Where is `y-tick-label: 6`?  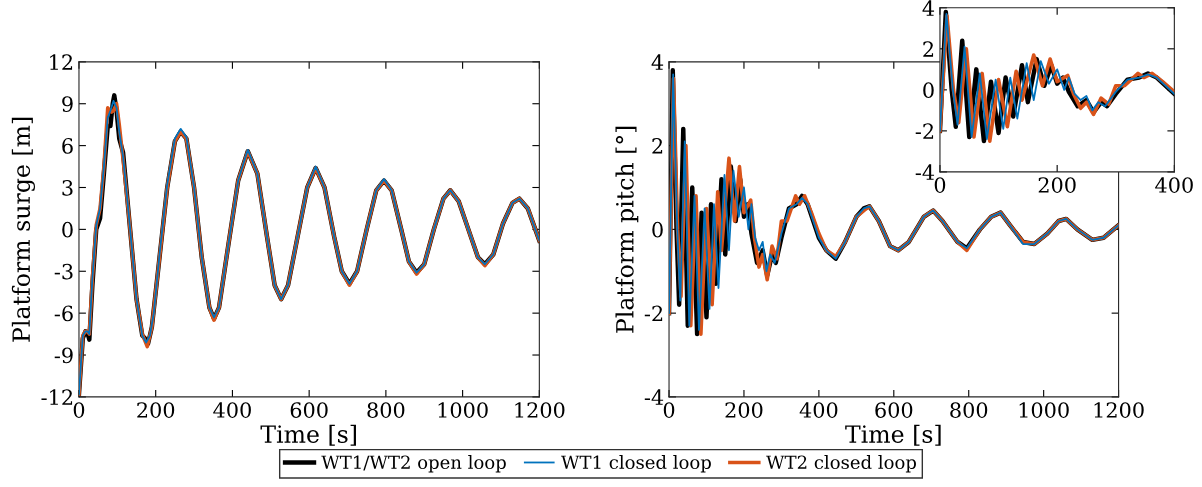 y-tick-label: 6 is located at coordinates (67, 146).